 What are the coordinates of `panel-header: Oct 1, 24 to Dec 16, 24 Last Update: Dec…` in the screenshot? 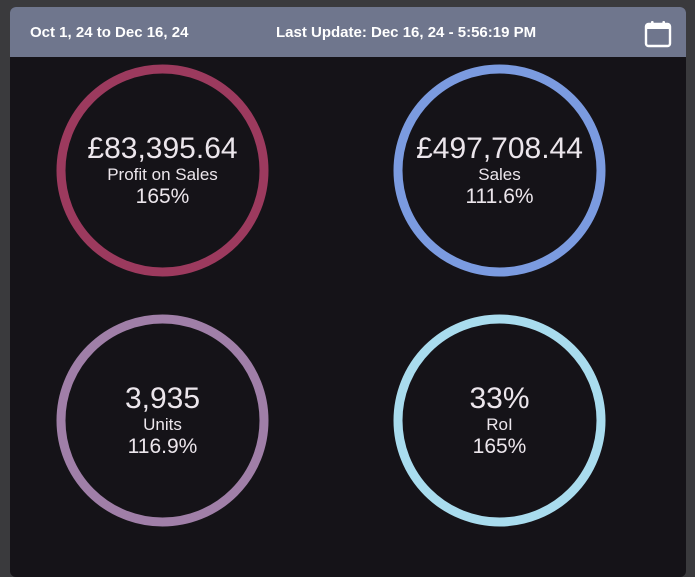 It's located at (348, 32).